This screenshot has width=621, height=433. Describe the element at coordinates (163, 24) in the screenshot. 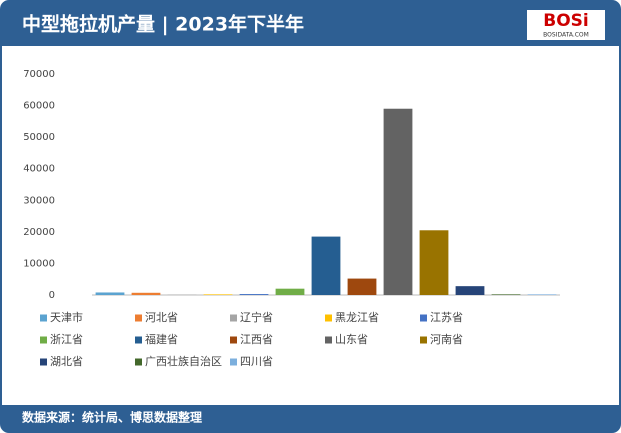

I see `chart-title: 中型拖拉机产量 | 2023年下半年` at that location.